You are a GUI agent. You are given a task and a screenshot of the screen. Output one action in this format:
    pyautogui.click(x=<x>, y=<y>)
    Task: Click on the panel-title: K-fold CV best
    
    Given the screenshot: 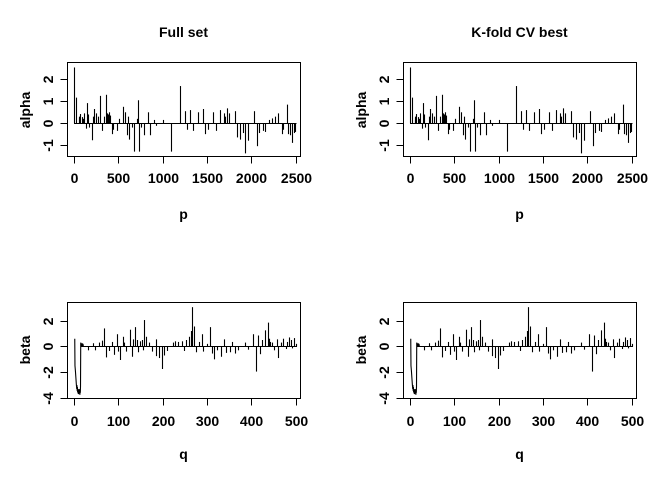 What is the action you would take?
    pyautogui.click(x=519, y=32)
    